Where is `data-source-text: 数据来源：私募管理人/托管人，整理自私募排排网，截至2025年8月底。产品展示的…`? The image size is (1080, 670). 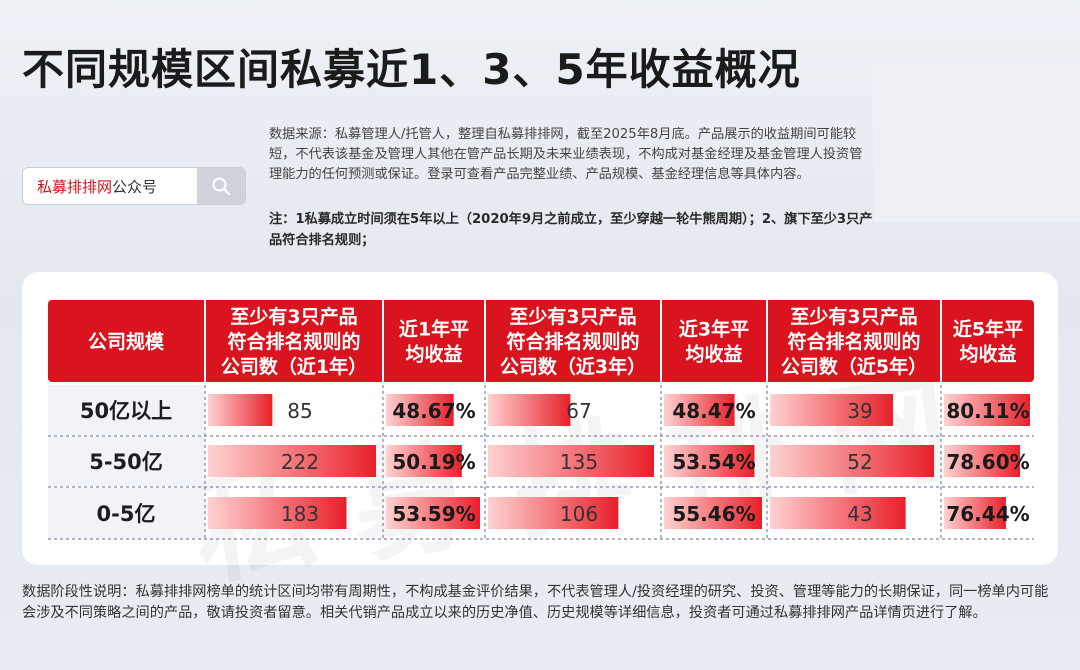 data-source-text: 数据来源：私募管理人/托管人，整理自私募排排网，截至2025年8月底。产品展示的… is located at coordinates (566, 154).